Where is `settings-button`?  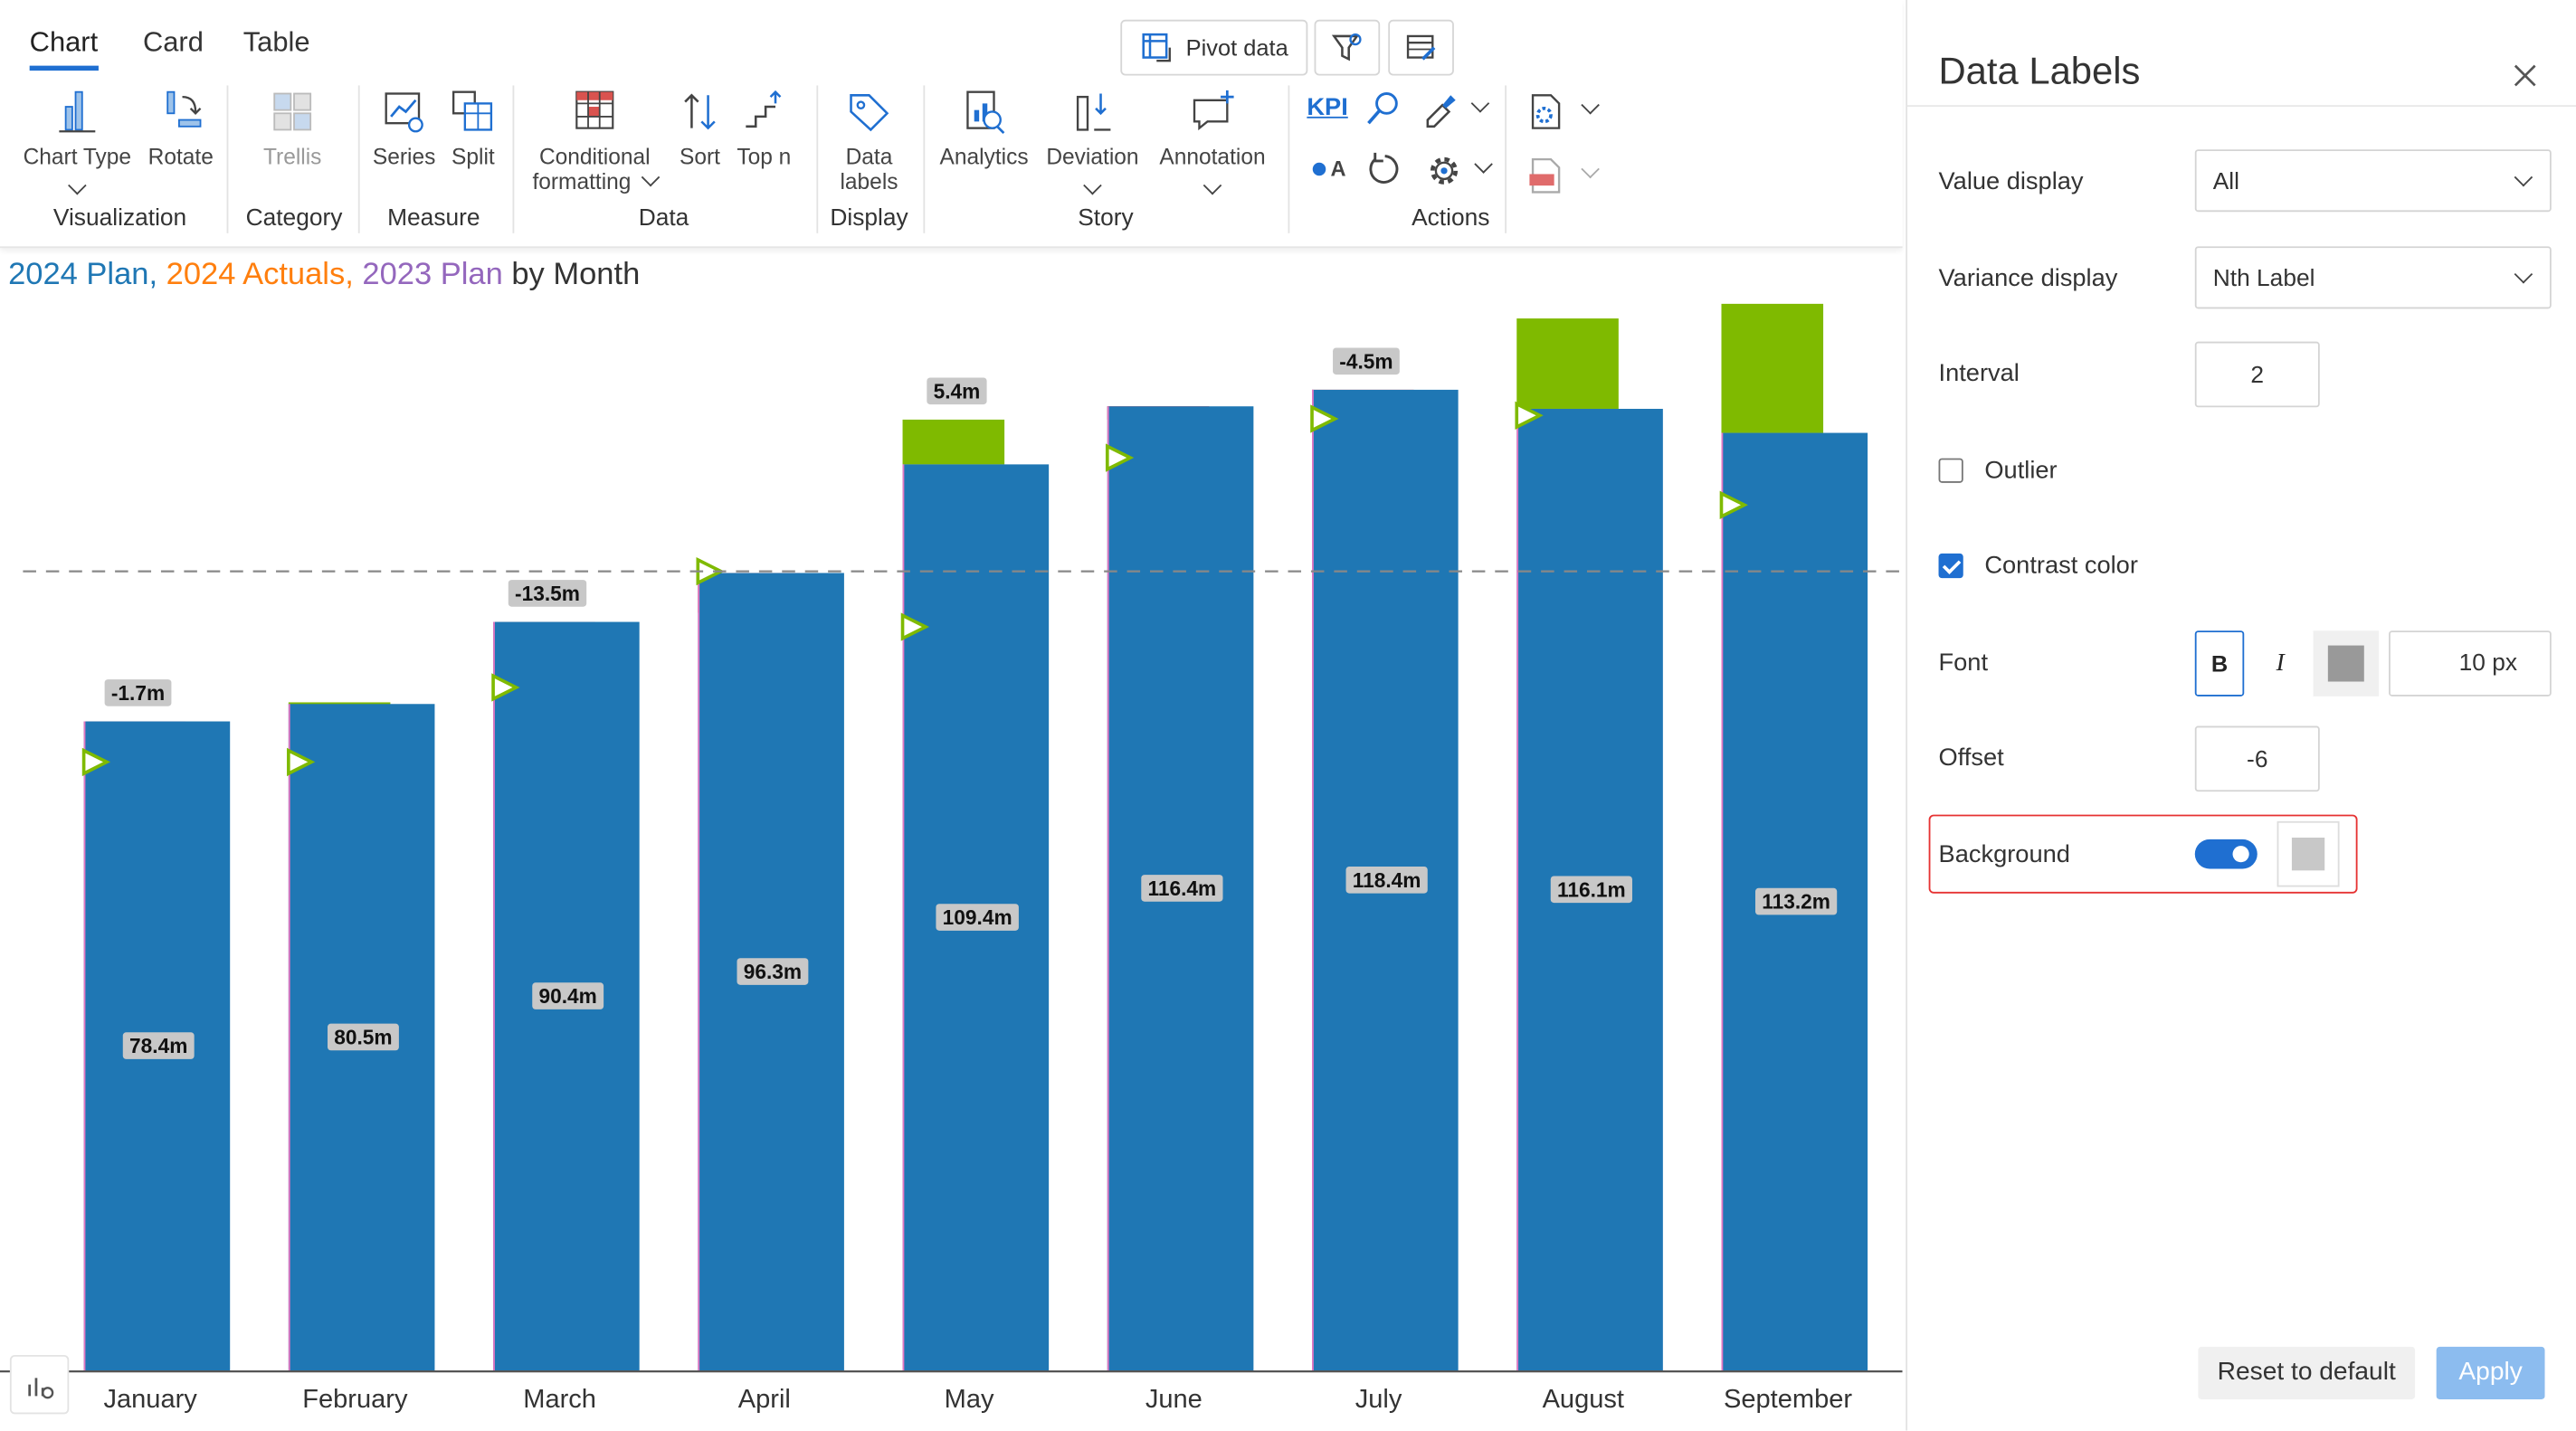 settings-button is located at coordinates (1458, 171).